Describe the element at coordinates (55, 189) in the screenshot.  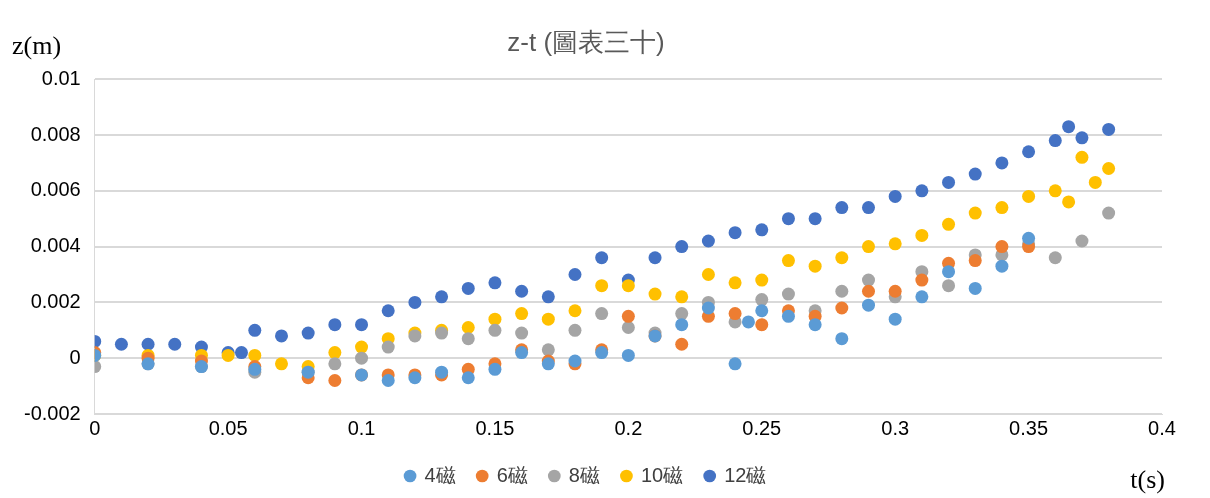
I see `y-tick-label: 0.006` at that location.